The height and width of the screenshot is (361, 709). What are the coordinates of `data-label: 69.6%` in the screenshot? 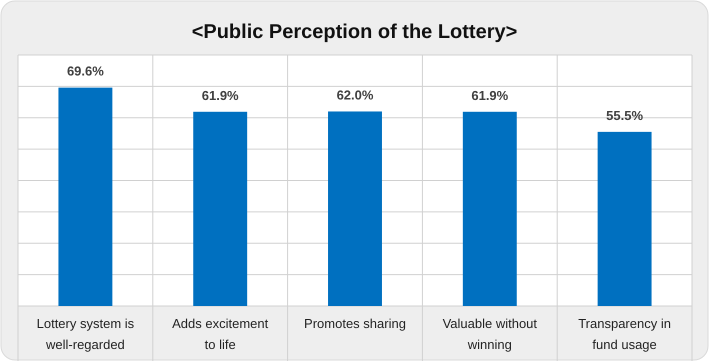 It's located at (85, 71).